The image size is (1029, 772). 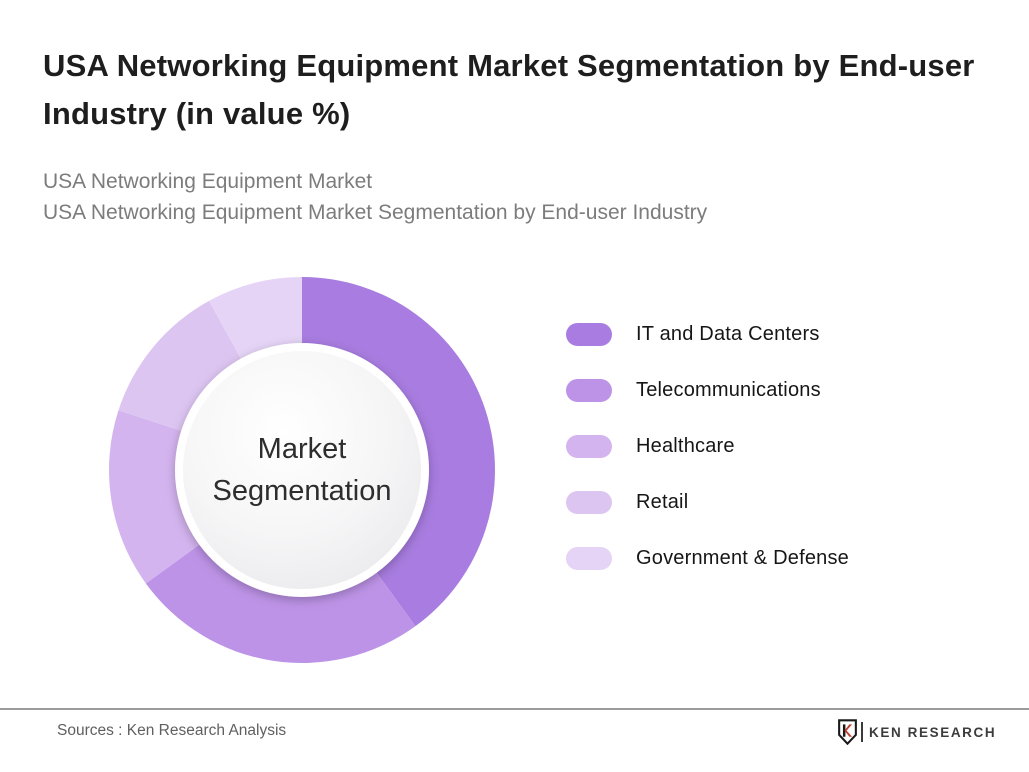 What do you see at coordinates (742, 557) in the screenshot?
I see `legend-label: Government & Defense` at bounding box center [742, 557].